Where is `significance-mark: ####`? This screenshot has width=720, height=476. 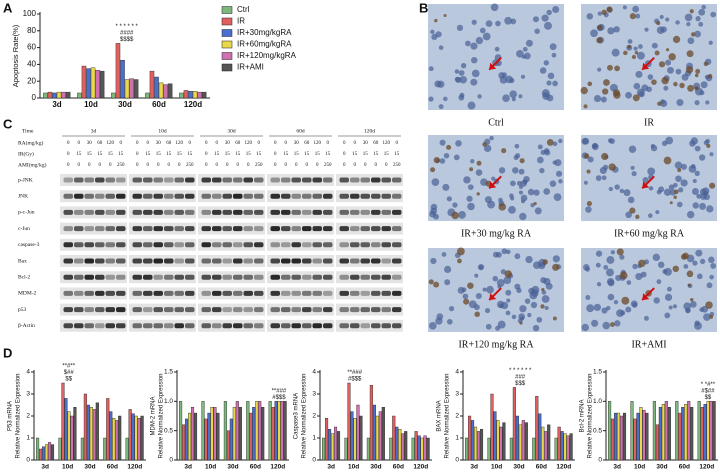
significance-mark: #### is located at coordinates (127, 33).